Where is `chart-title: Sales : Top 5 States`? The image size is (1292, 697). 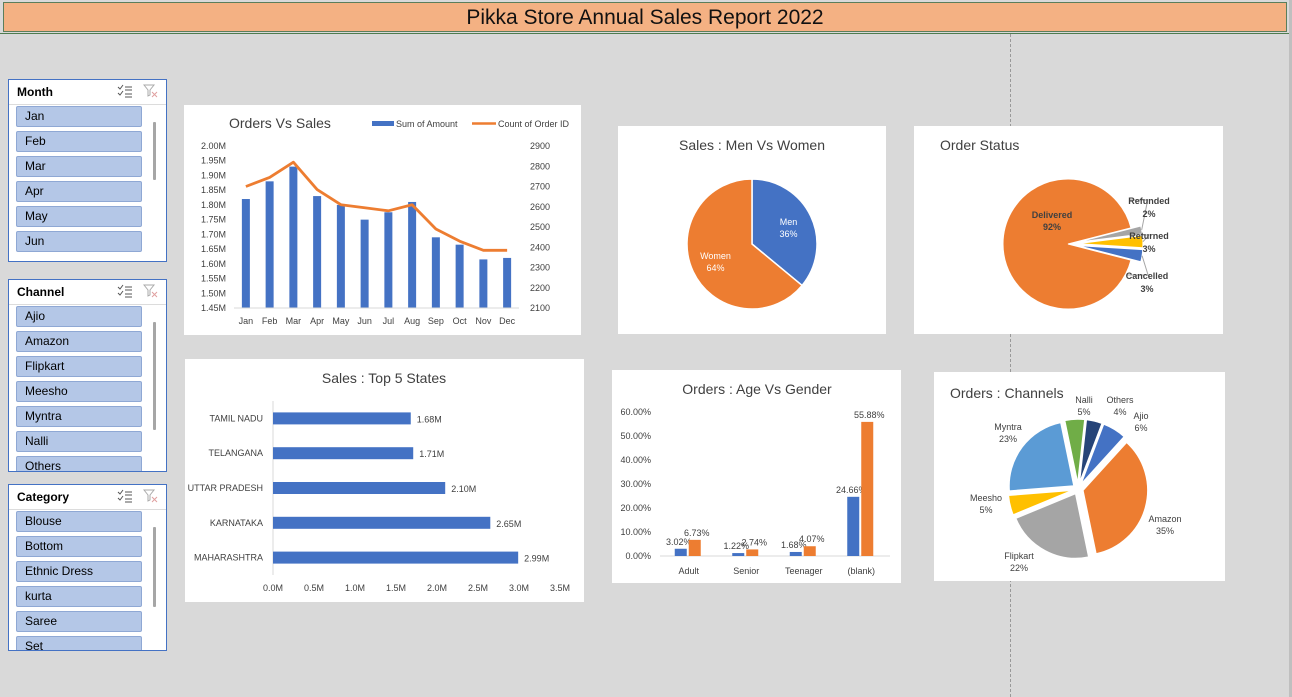 chart-title: Sales : Top 5 States is located at coordinates (384, 378).